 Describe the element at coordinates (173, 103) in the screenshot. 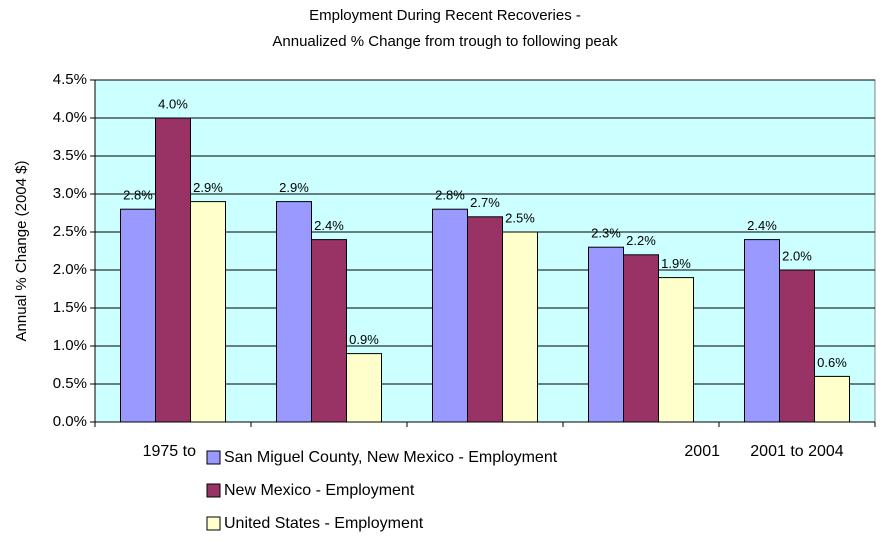

I see `data-label: 4.0%` at that location.